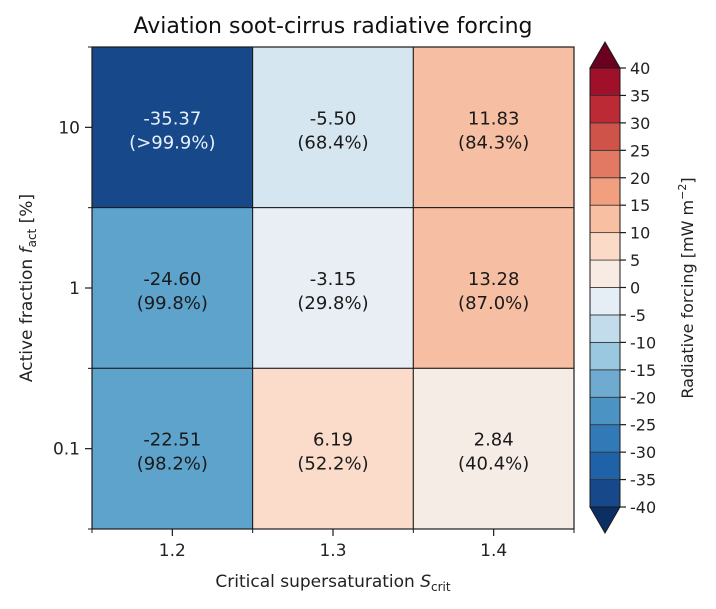 This screenshot has width=716, height=609. What do you see at coordinates (493, 303) in the screenshot?
I see `cell-percent-label: (87.0%)` at bounding box center [493, 303].